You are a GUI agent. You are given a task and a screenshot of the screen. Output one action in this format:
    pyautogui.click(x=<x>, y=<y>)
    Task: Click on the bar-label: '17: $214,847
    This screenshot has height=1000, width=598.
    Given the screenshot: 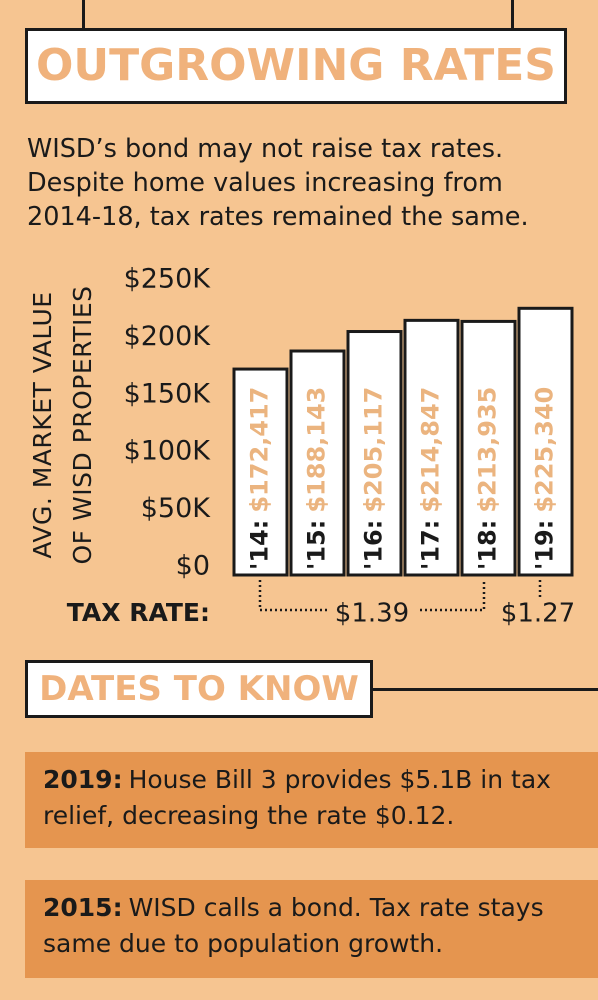 What is the action you would take?
    pyautogui.click(x=431, y=478)
    